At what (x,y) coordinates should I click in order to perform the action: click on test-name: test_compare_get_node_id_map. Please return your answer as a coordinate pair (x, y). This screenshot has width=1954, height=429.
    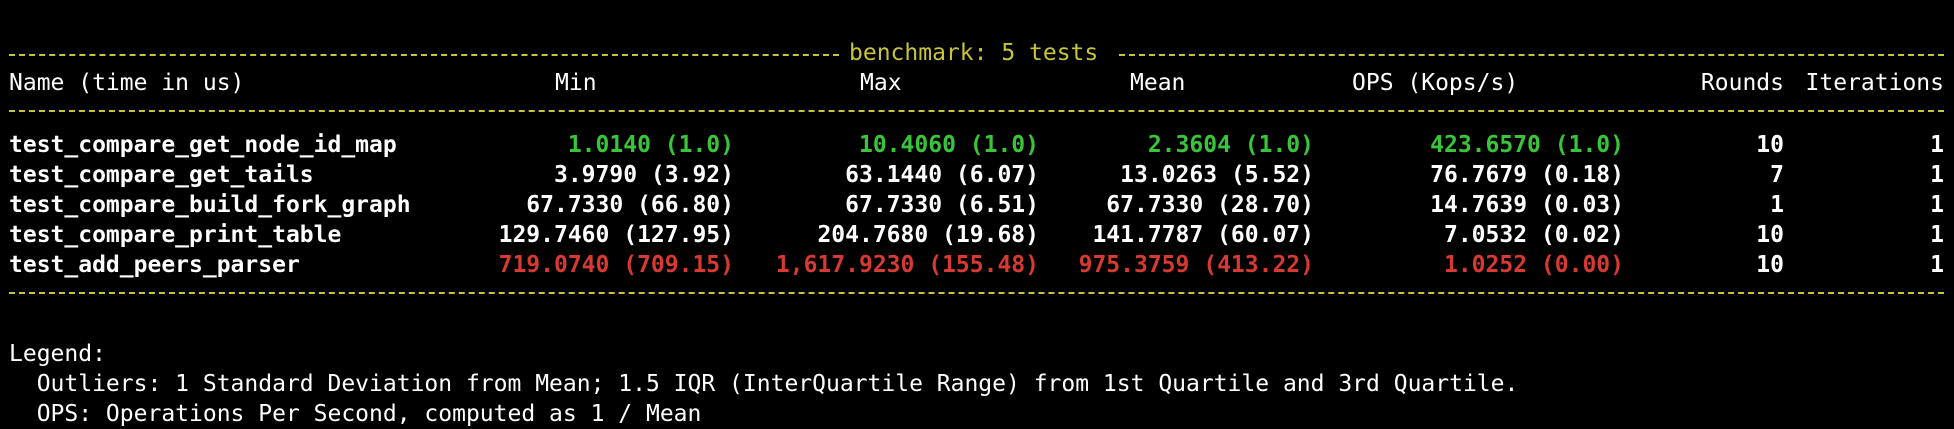
    Looking at the image, I should click on (203, 145).